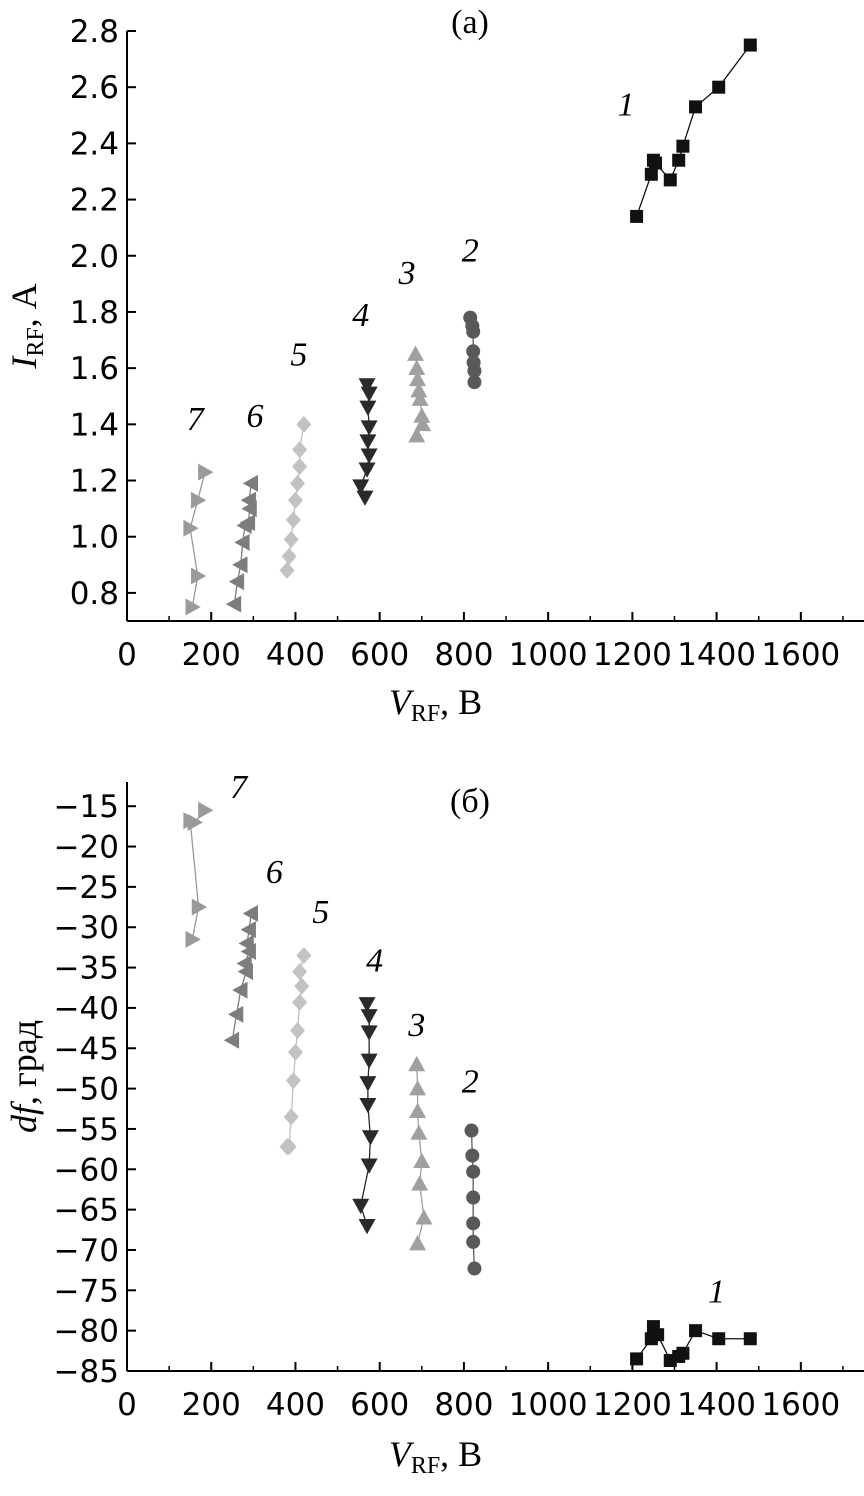  Describe the element at coordinates (800, 655) in the screenshot. I see `x-tick-label: 1600` at that location.